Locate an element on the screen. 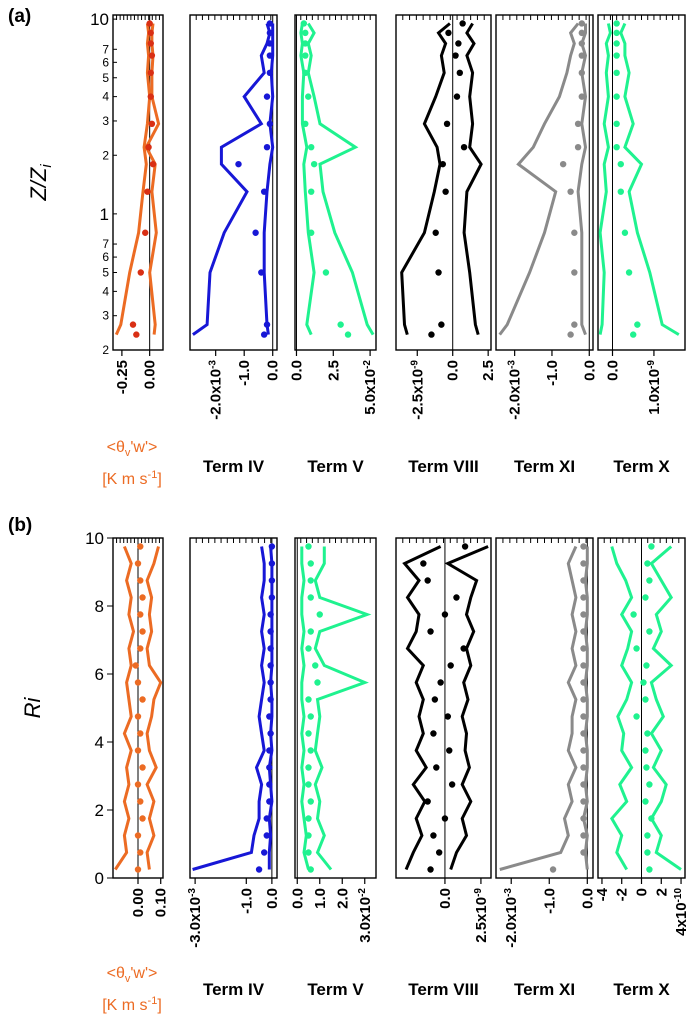 The width and height of the screenshot is (689, 1026). x-axis-label: Term X is located at coordinates (641, 989).